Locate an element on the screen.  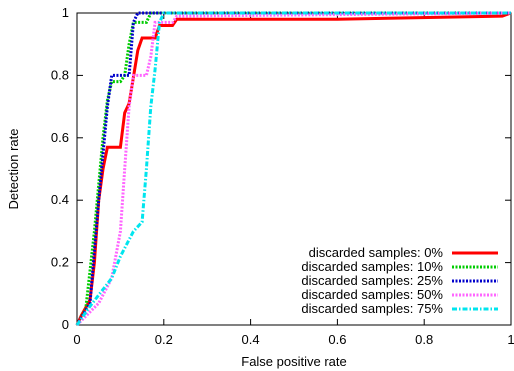
y-tick-label: 1 is located at coordinates (65, 12).